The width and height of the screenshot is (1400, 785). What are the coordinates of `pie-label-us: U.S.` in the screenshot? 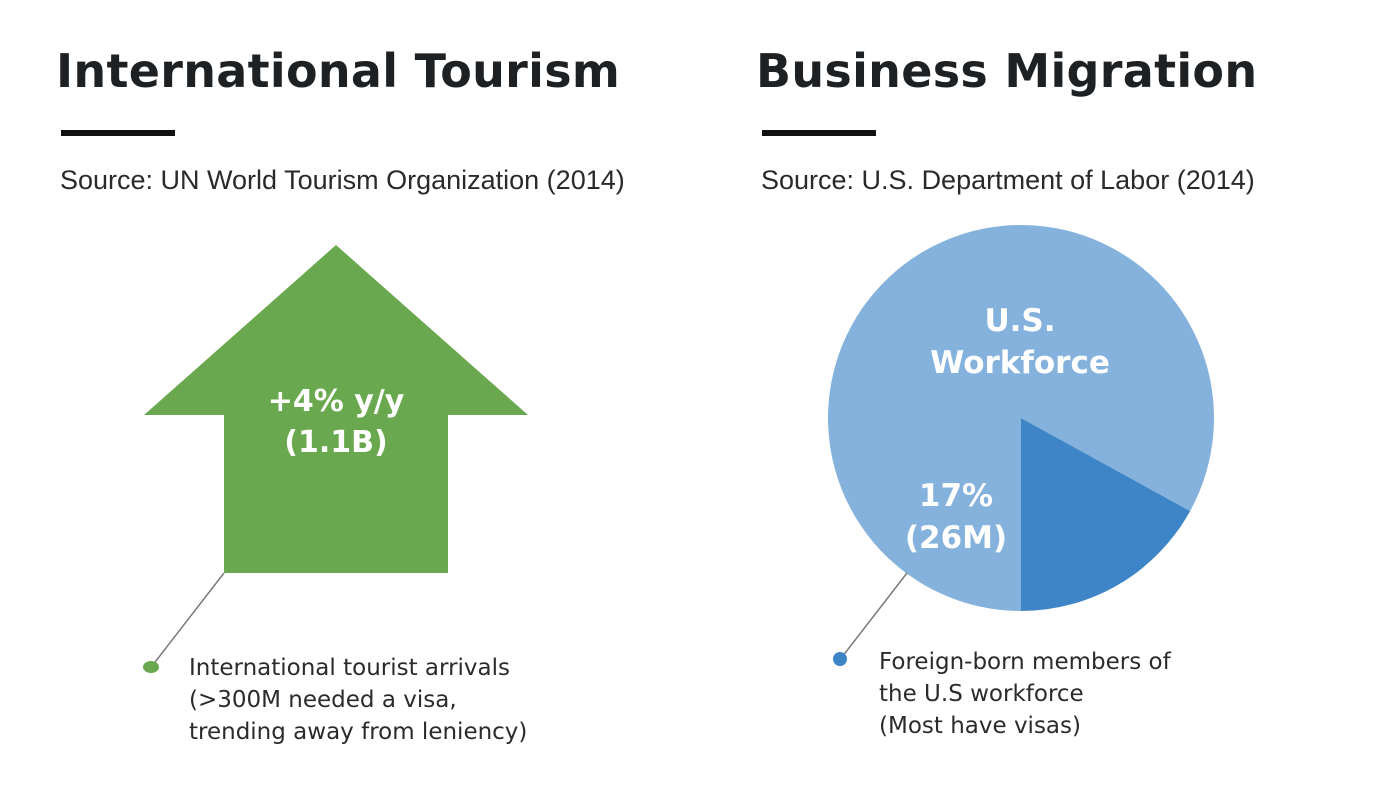 It's located at (1019, 321).